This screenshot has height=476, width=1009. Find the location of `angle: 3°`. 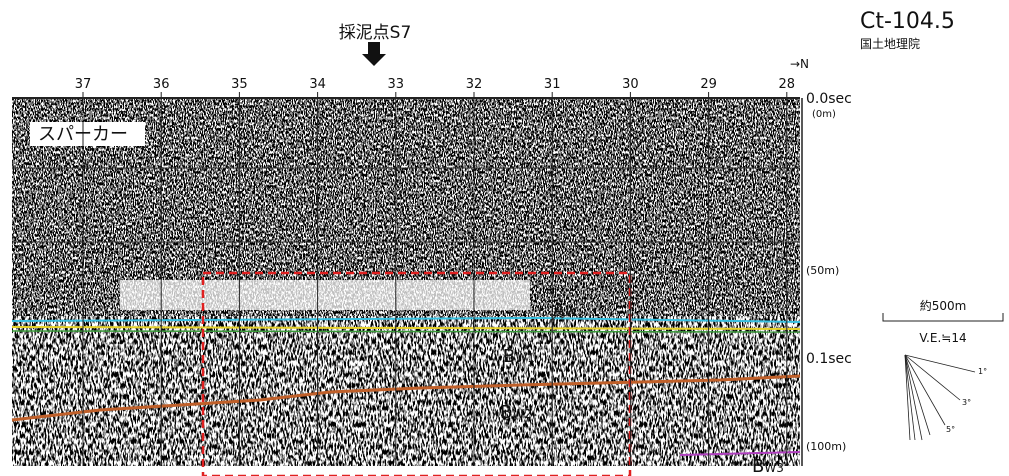

angle: 3° is located at coordinates (966, 402).